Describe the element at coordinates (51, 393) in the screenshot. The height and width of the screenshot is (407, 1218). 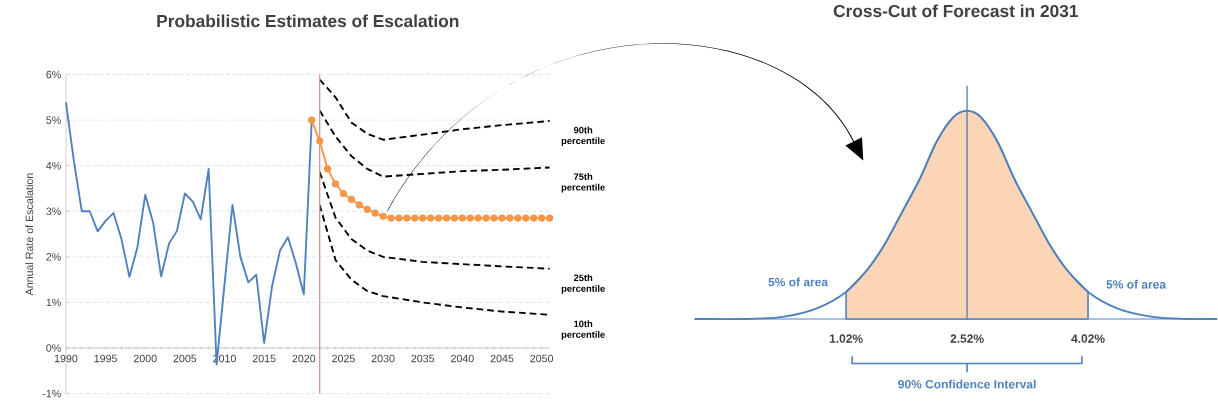
I see `y-tick-label: -1%` at that location.